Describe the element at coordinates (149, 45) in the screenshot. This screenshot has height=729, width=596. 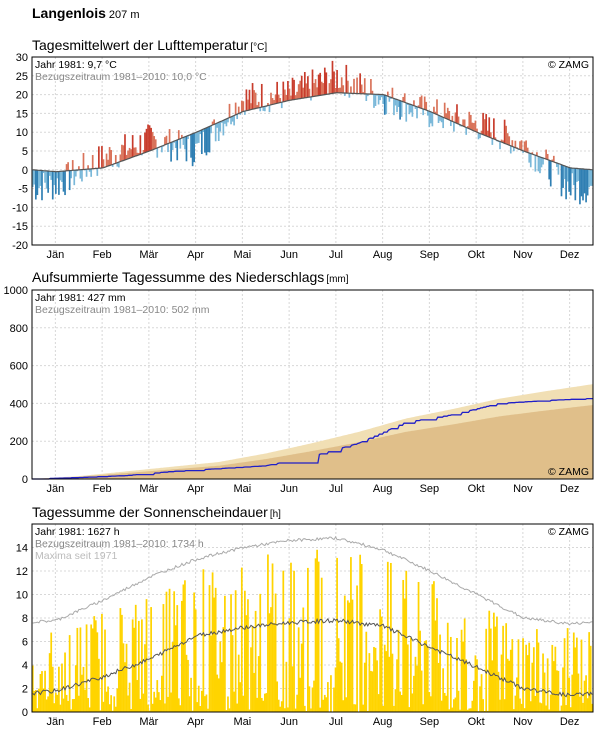
I see `temperature-chart-title: Tagesmittelwert der Lufttemperatur [°C]` at that location.